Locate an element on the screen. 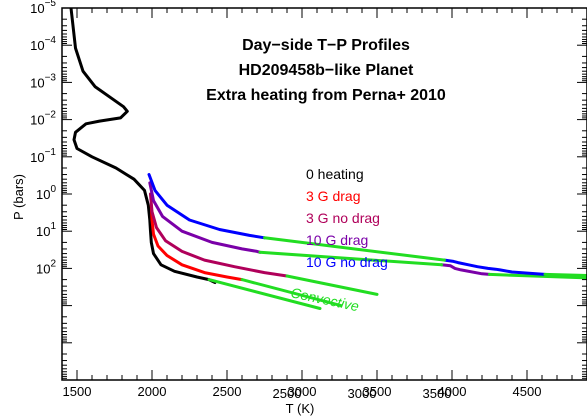 The width and height of the screenshot is (587, 418). y-tick-label-5: 10⁰ is located at coordinates (46, 193).